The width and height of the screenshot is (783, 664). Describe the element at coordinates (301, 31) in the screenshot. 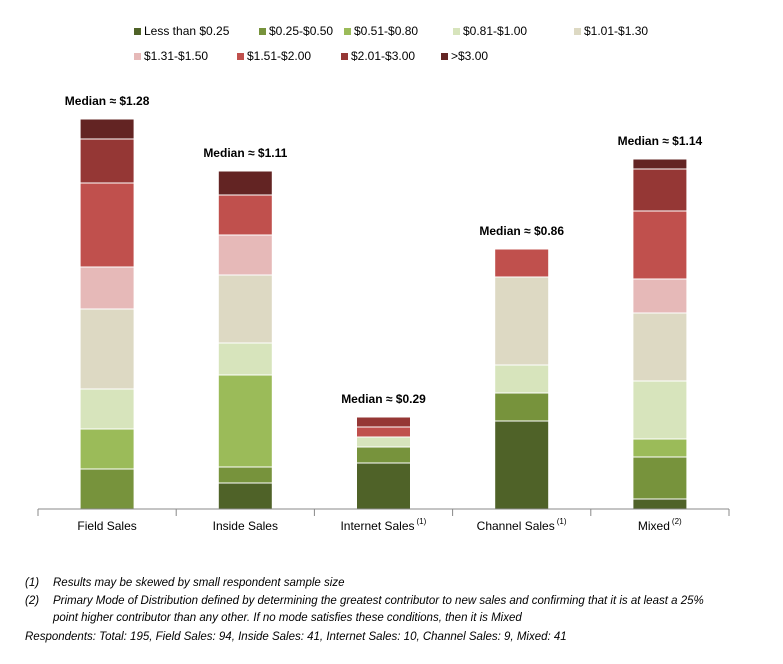

I see `legend-label: $0.25-$0.50` at that location.